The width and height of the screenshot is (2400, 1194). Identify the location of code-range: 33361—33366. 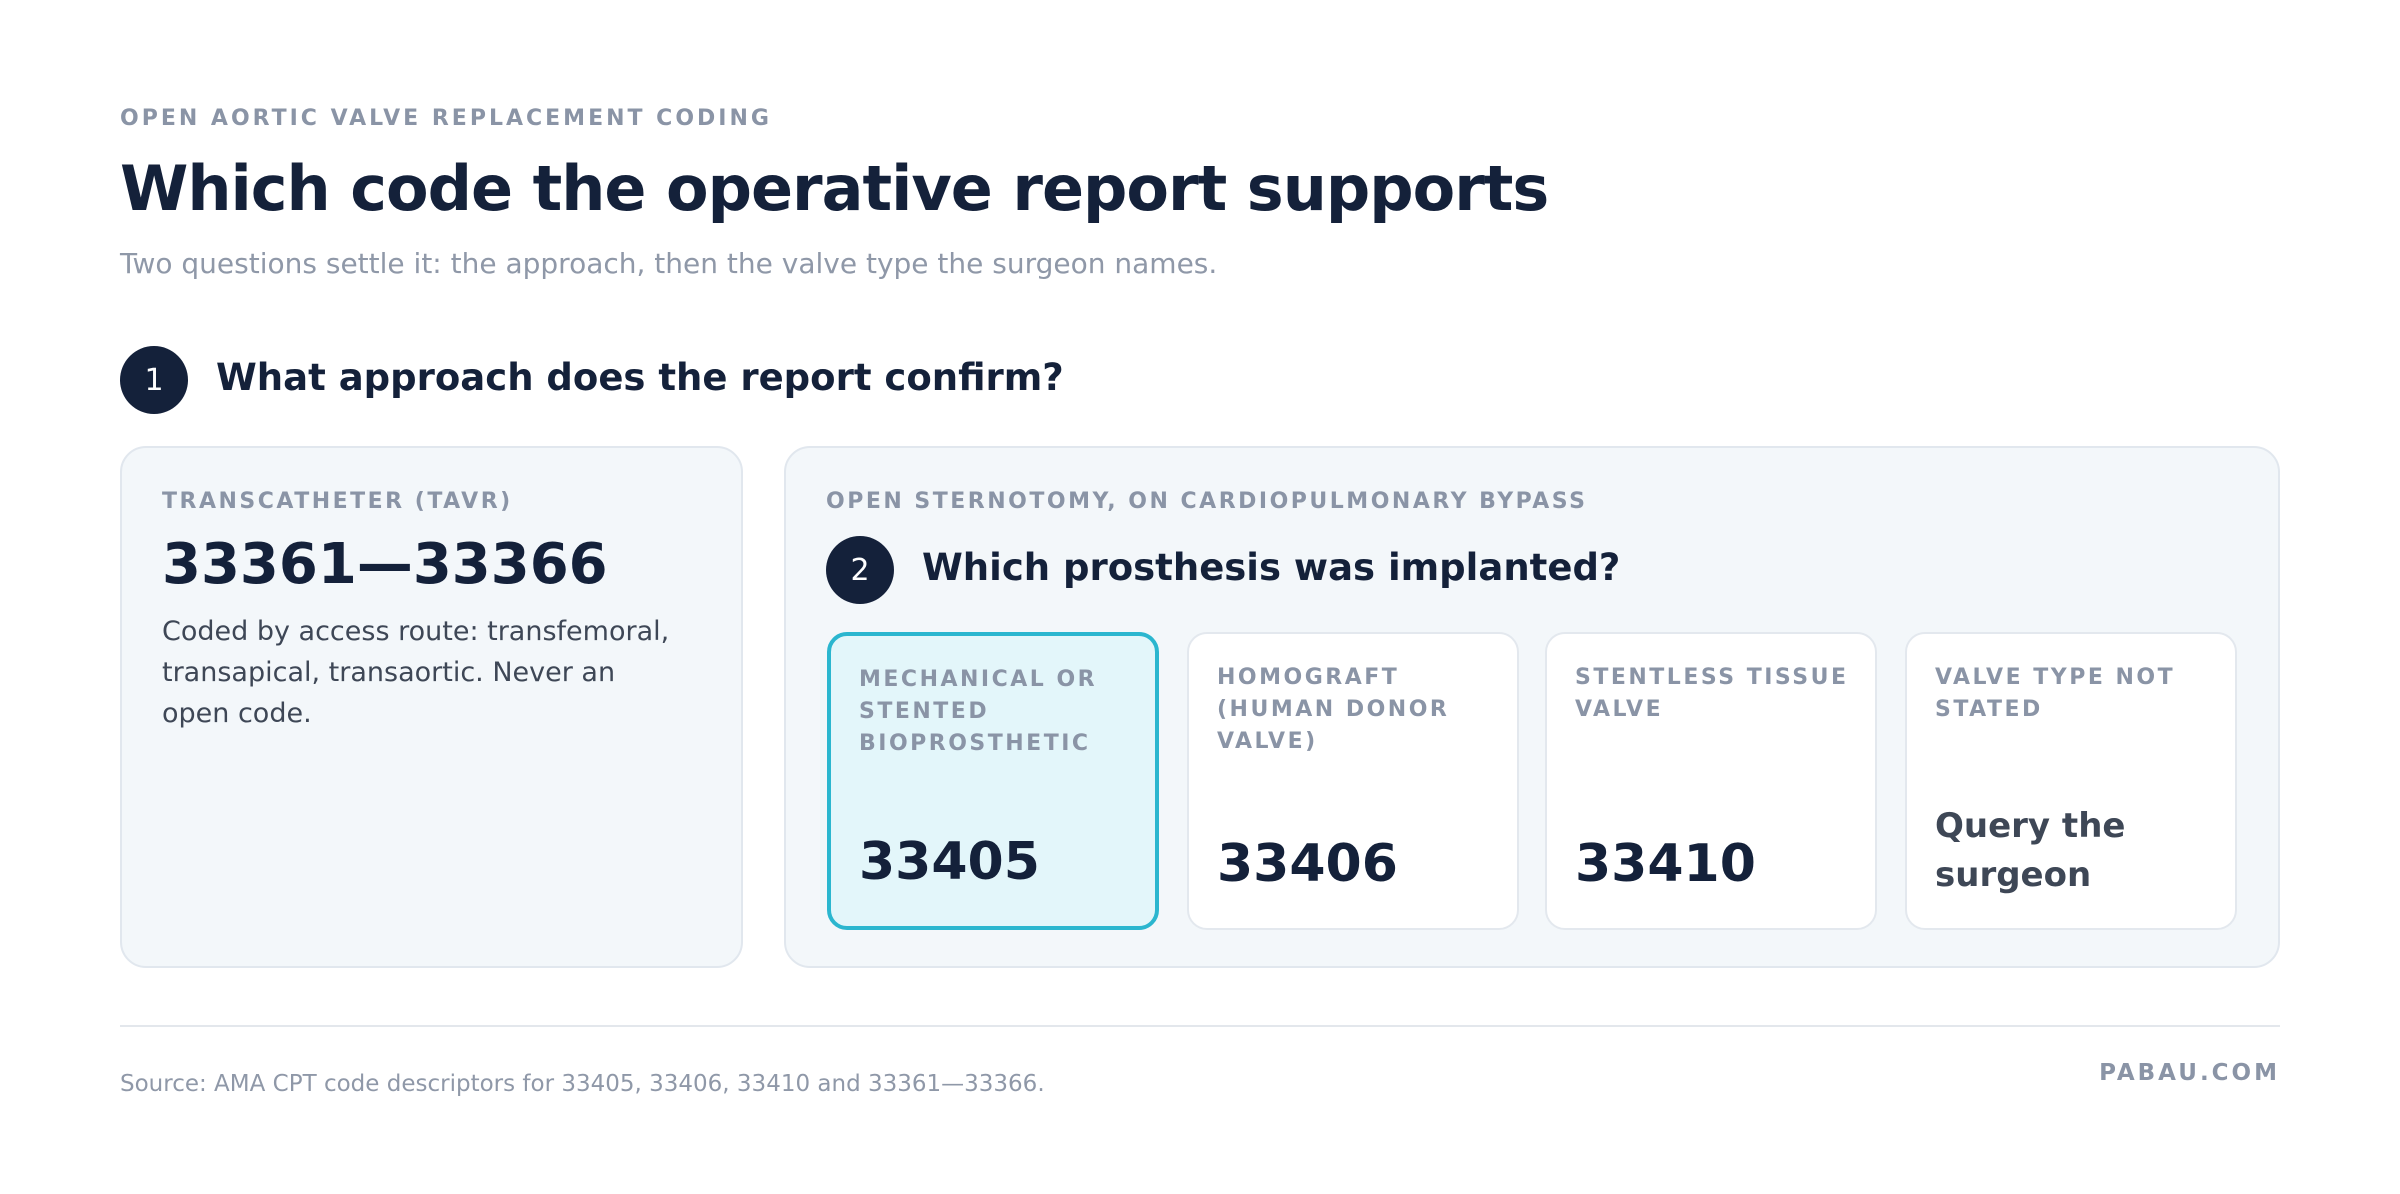
(385, 564).